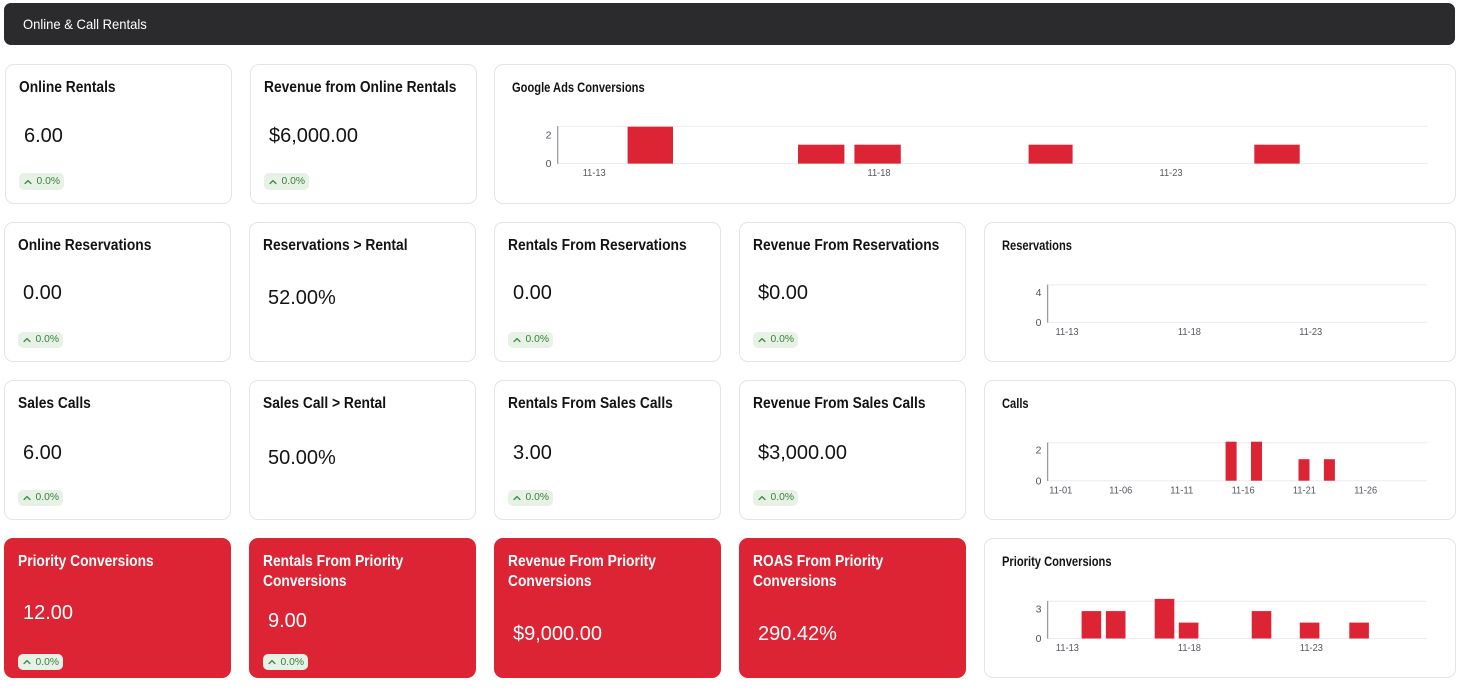  Describe the element at coordinates (1060, 490) in the screenshot. I see `svg-text: 11-01` at that location.